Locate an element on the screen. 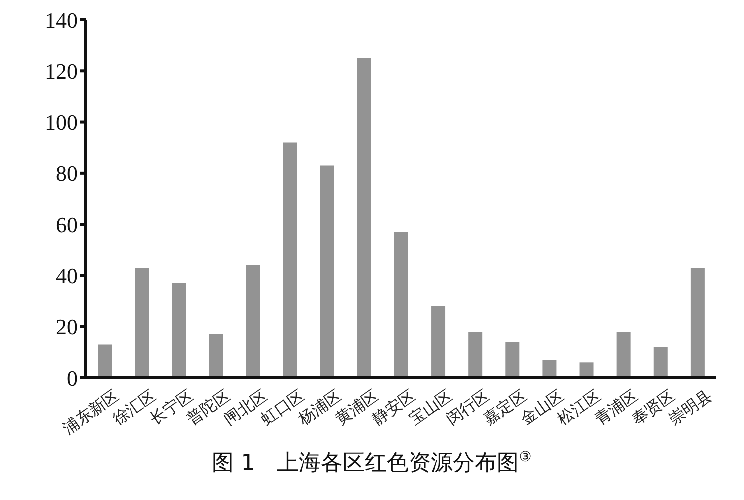 The width and height of the screenshot is (744, 500). y-tick-label: 120 is located at coordinates (61, 71).